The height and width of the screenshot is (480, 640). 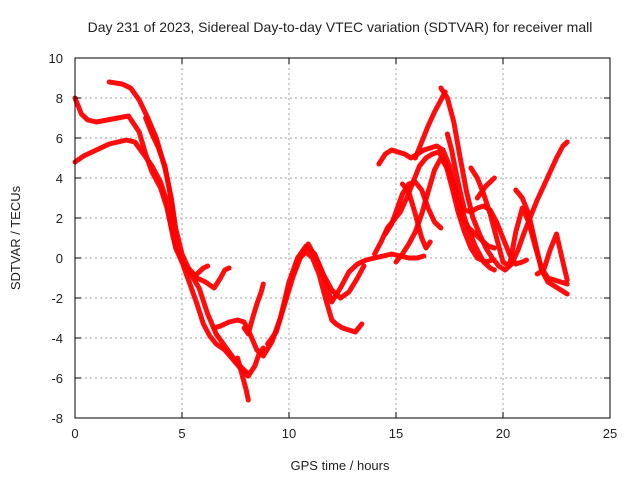 What do you see at coordinates (340, 465) in the screenshot?
I see `x-axis-label: GPS time / hours` at bounding box center [340, 465].